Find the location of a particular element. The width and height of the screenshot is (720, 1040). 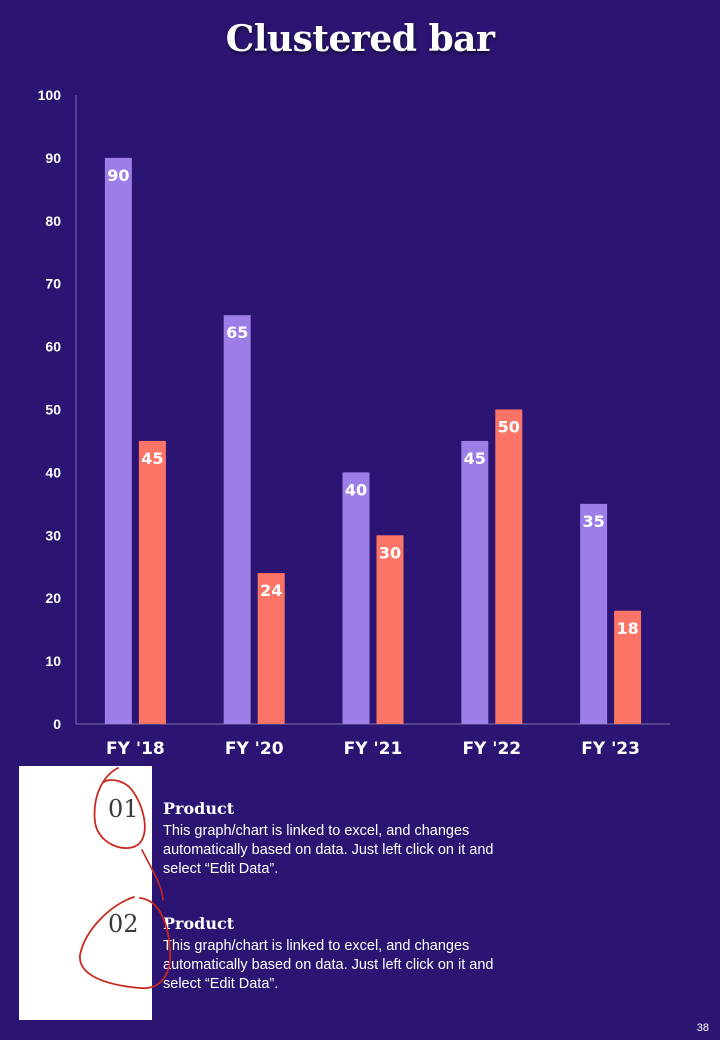

item-heading-2: Product is located at coordinates (199, 923).